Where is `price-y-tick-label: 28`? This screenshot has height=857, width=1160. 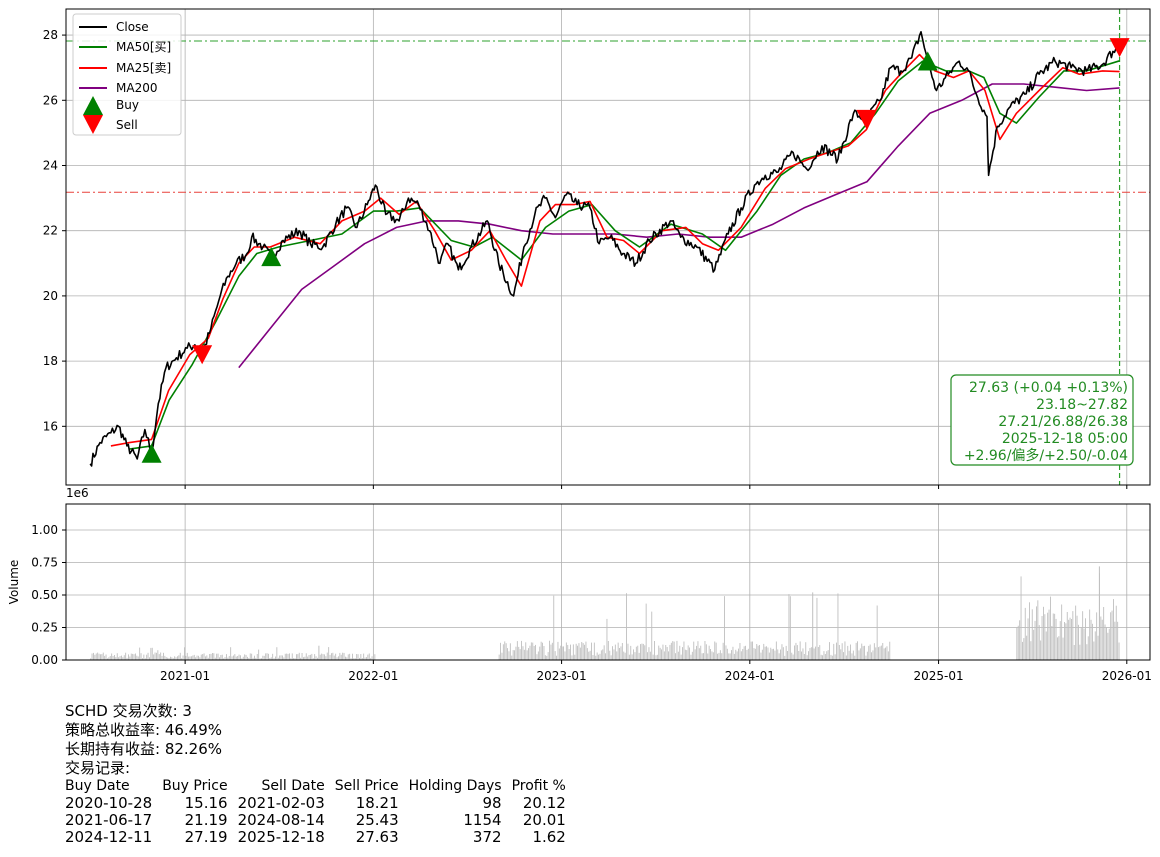 price-y-tick-label: 28 is located at coordinates (50, 35).